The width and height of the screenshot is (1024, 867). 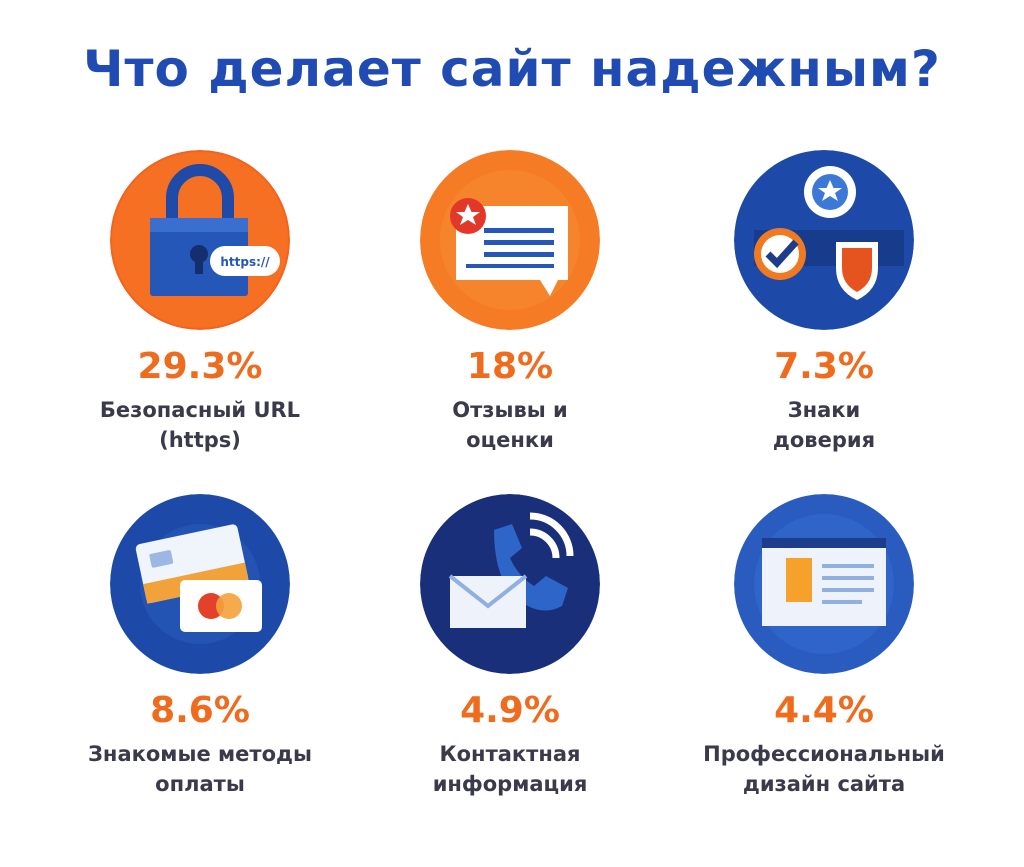 I want to click on stat-label-line: Контактная, so click(x=510, y=754).